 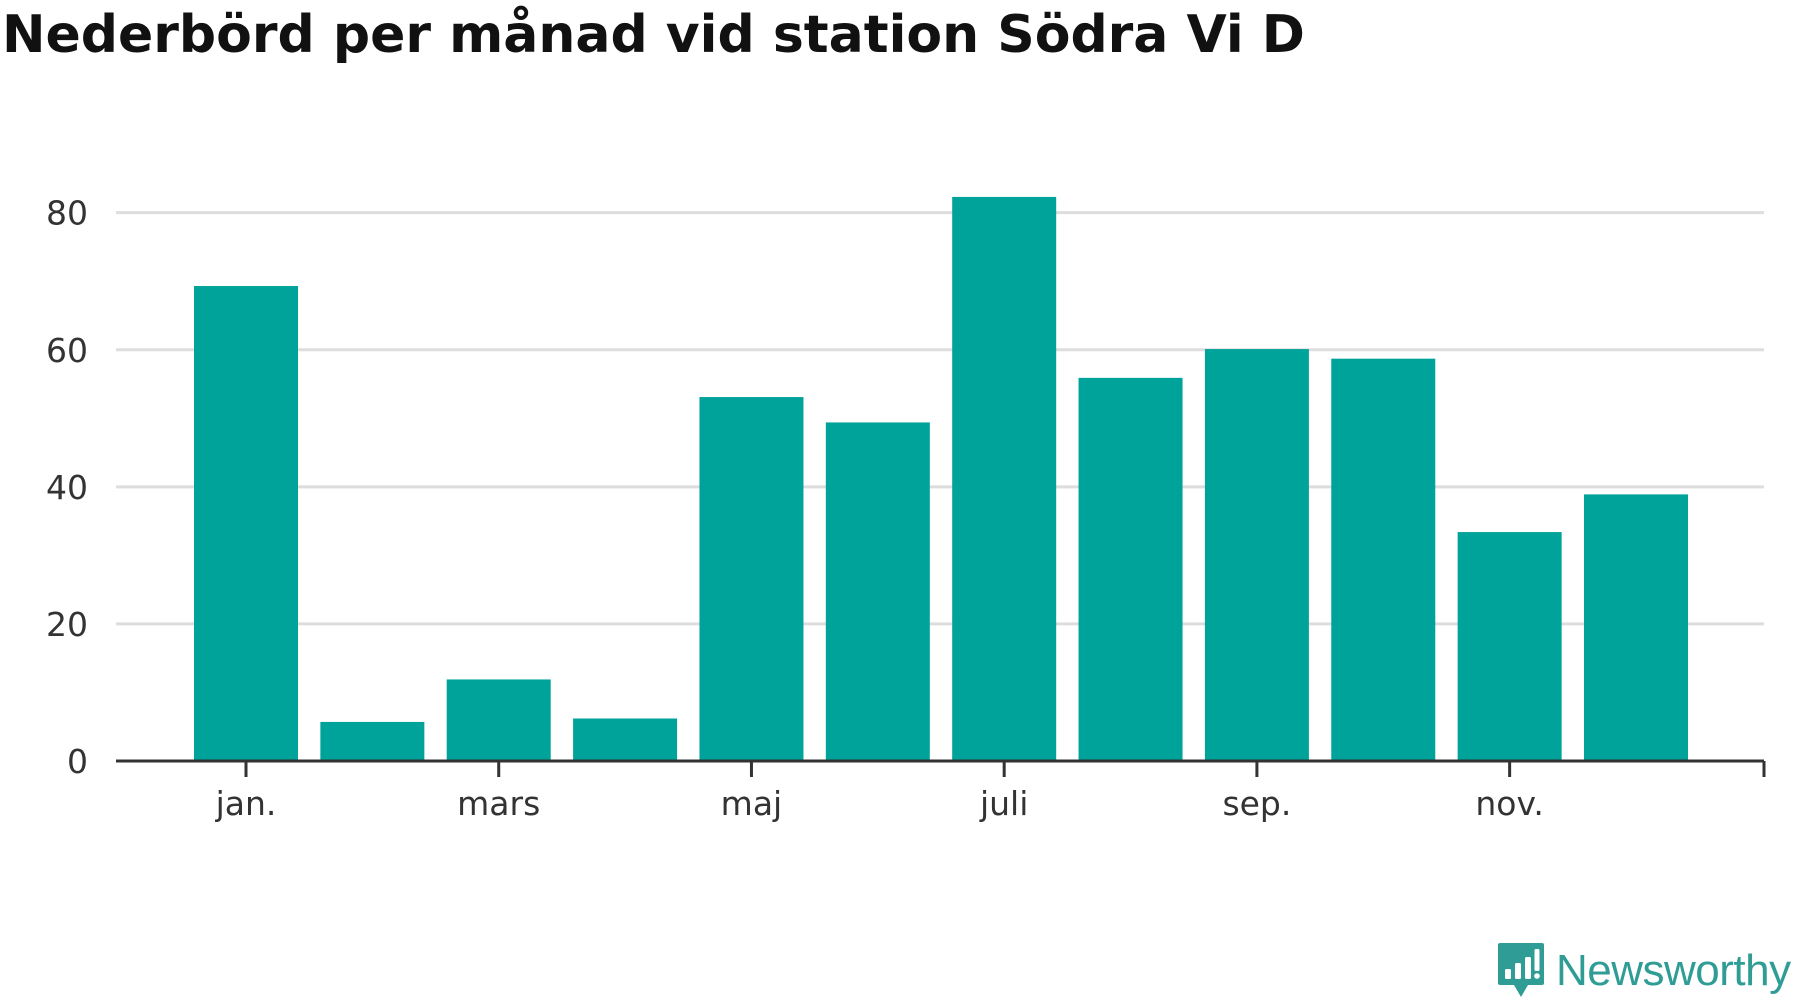 What do you see at coordinates (1256, 803) in the screenshot?
I see `x-tick-label: sep.` at bounding box center [1256, 803].